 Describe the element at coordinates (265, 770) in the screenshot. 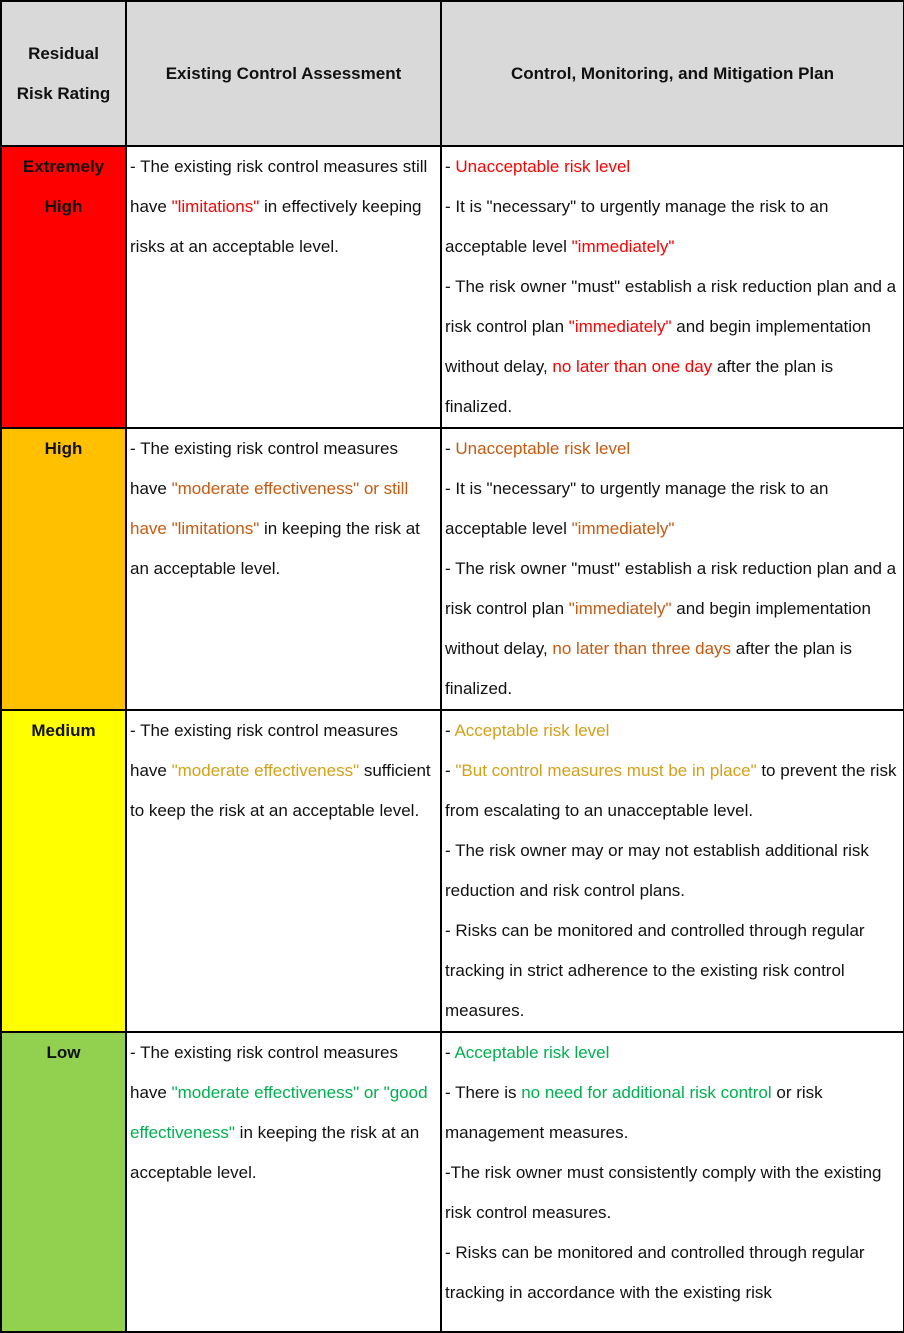

I see `highlighted-text: "moderate effectiveness"` at that location.